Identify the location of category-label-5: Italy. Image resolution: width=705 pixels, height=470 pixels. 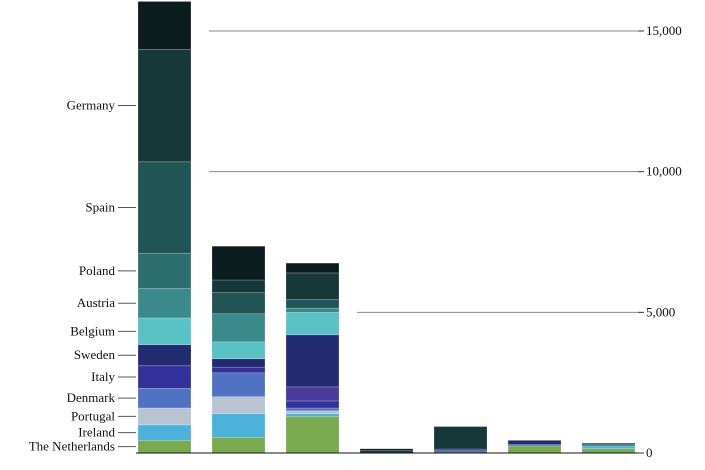
(103, 376).